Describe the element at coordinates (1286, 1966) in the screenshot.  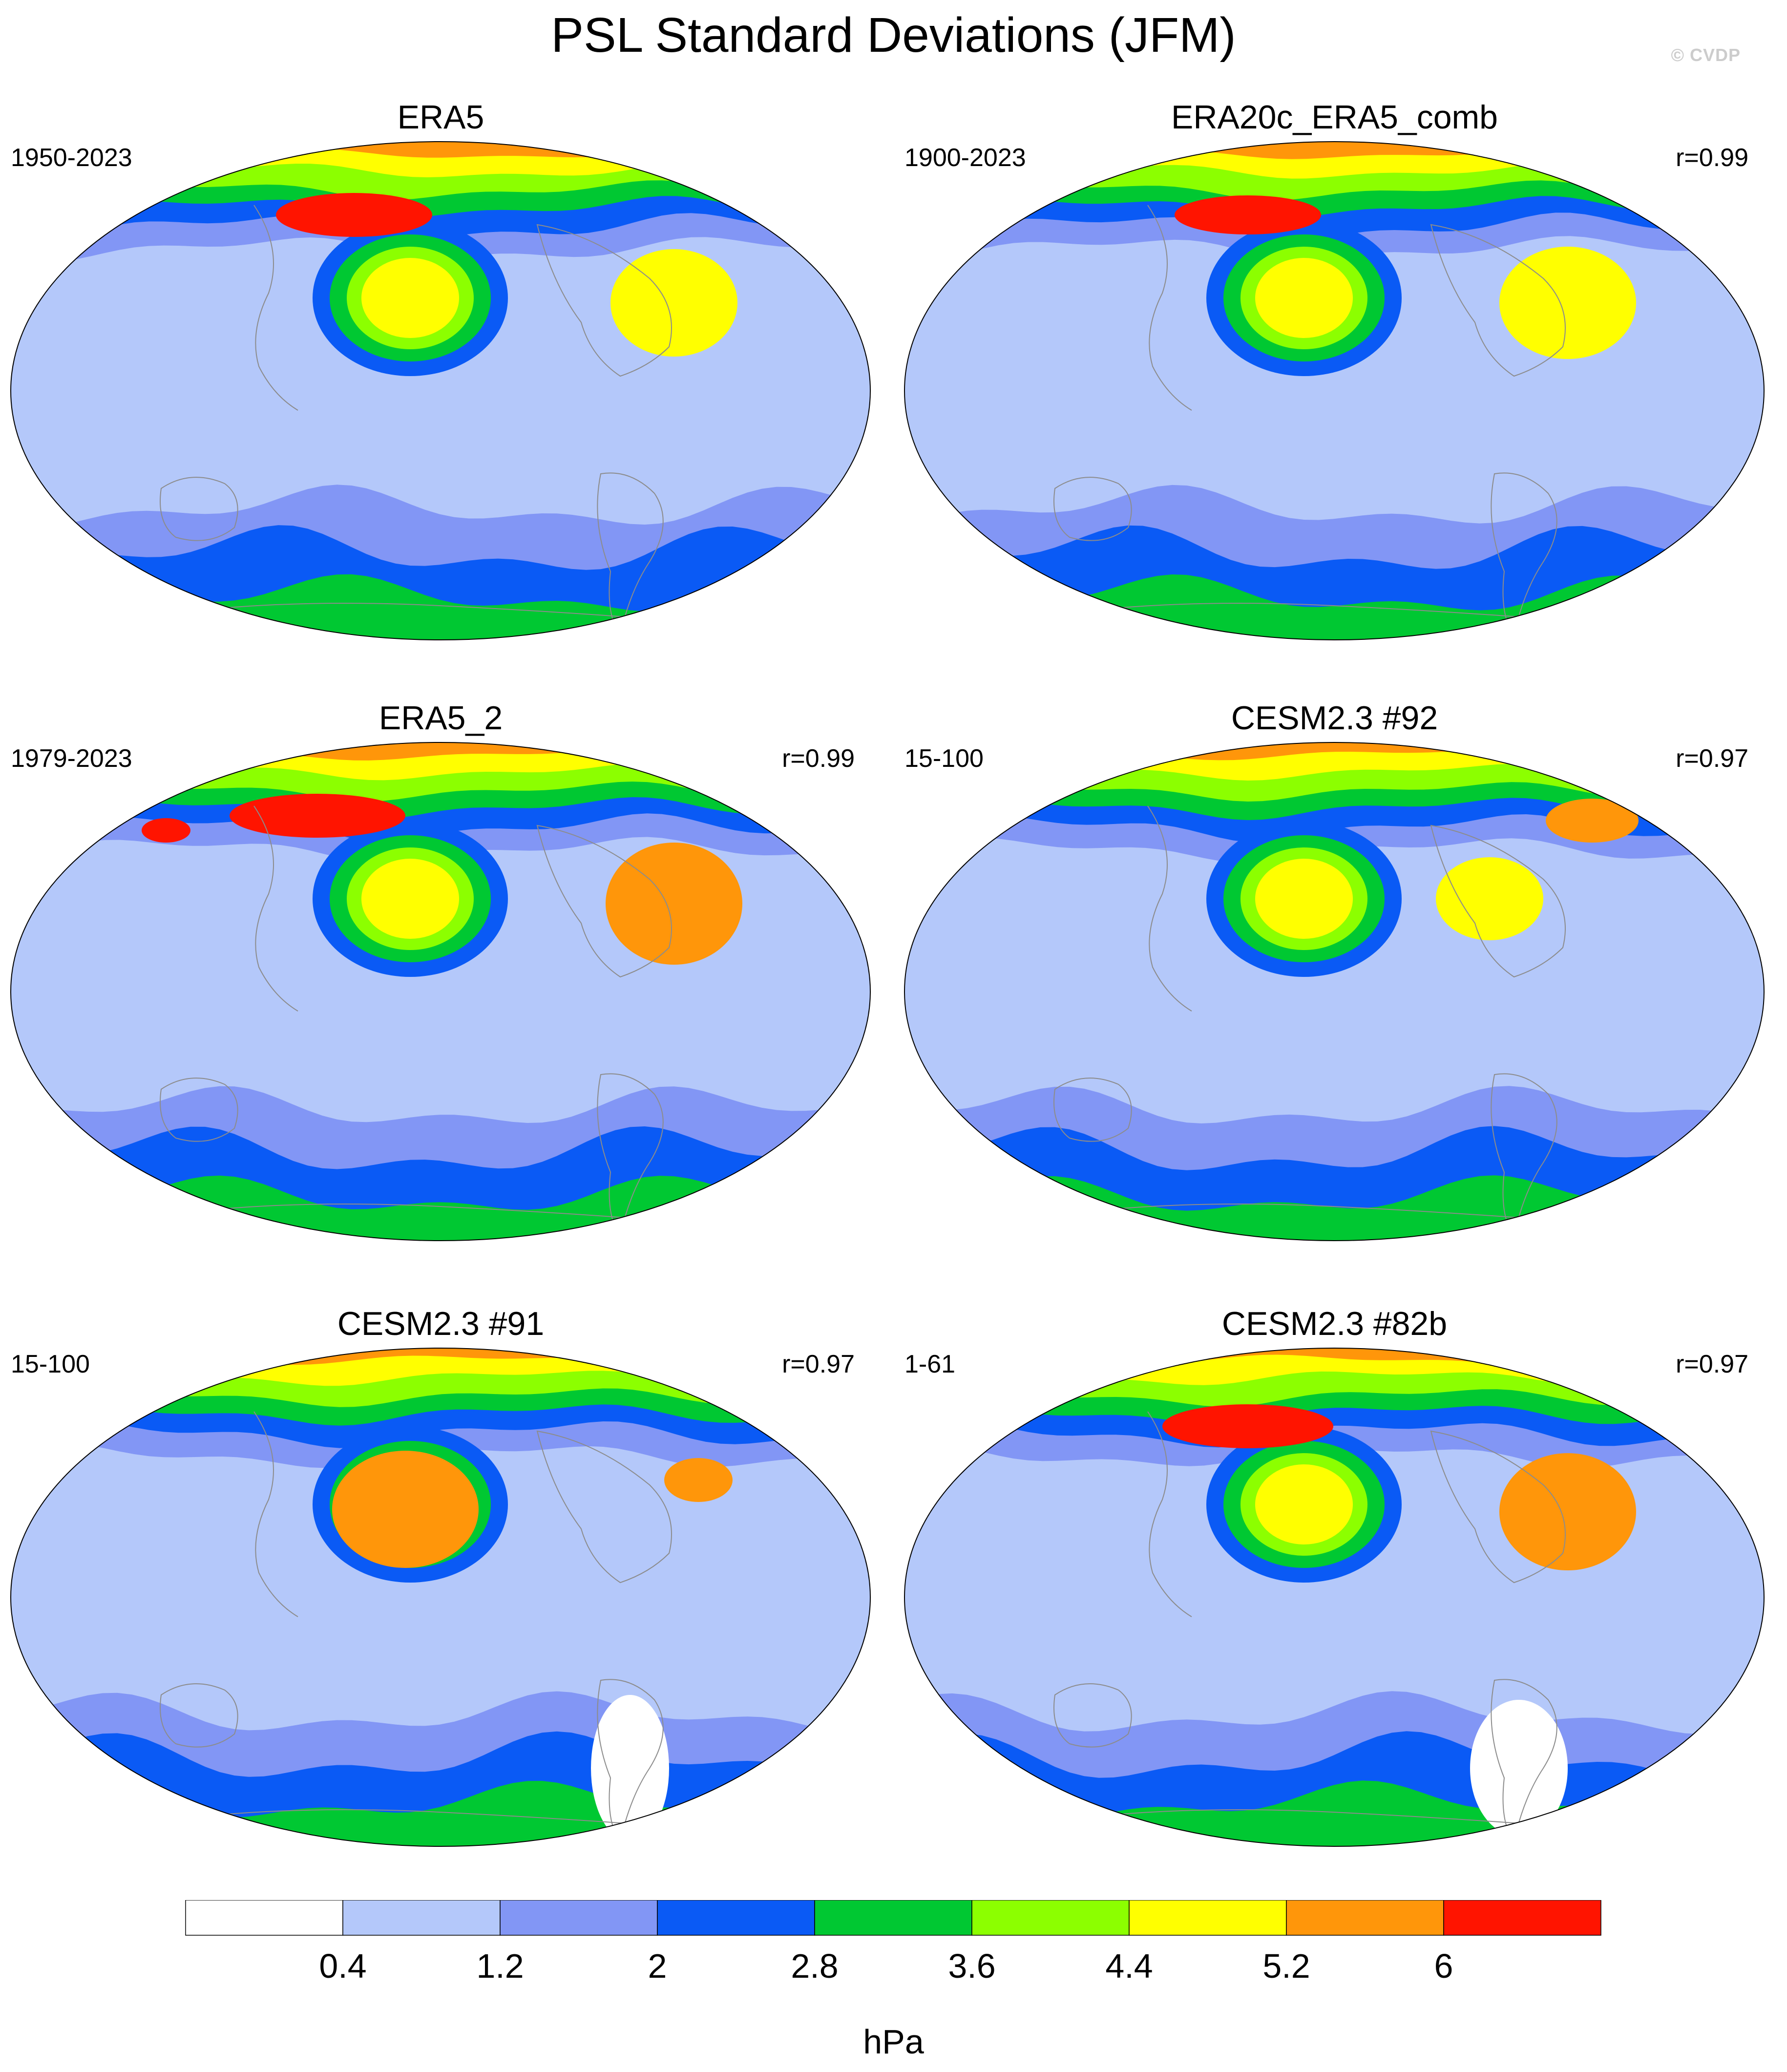
I see `colorbar-tick-label: 5.2` at that location.